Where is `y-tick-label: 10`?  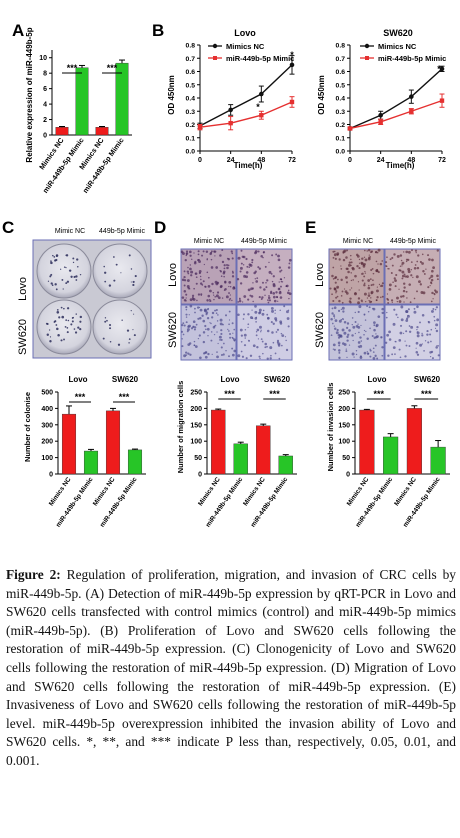
y-tick-label: 10 is located at coordinates (43, 58).